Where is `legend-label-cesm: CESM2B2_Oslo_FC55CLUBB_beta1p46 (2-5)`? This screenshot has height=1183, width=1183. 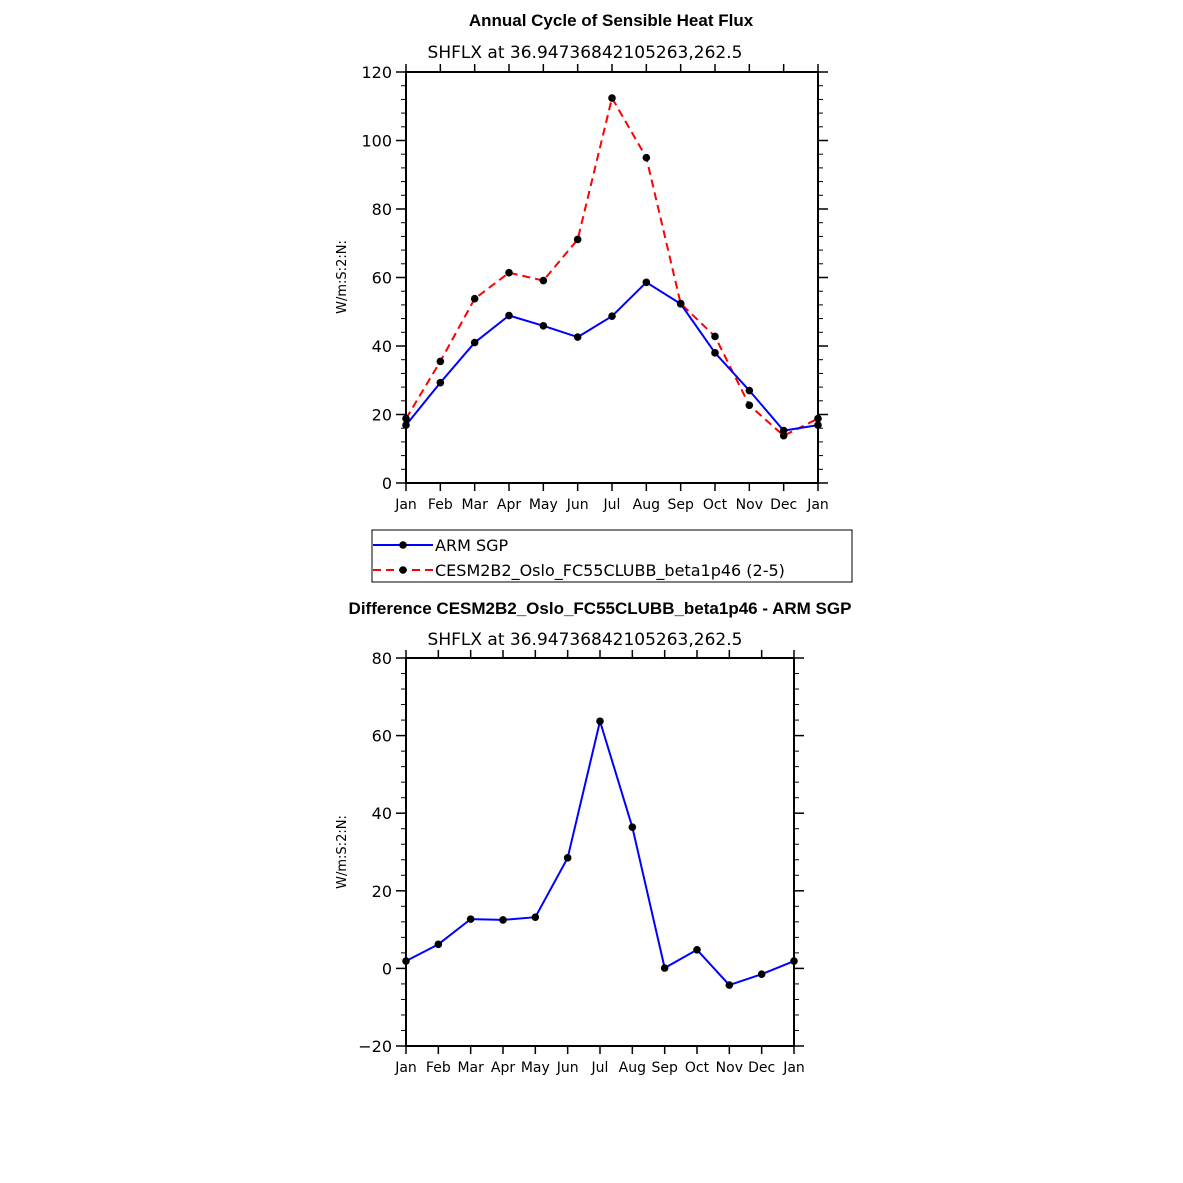
legend-label-cesm: CESM2B2_Oslo_FC55CLUBB_beta1p46 (2-5) is located at coordinates (610, 571).